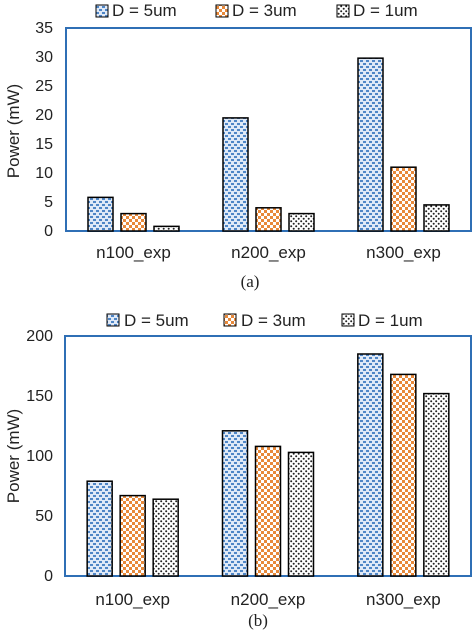 The width and height of the screenshot is (474, 634). What do you see at coordinates (44, 144) in the screenshot?
I see `y-tick-label: 15` at bounding box center [44, 144].